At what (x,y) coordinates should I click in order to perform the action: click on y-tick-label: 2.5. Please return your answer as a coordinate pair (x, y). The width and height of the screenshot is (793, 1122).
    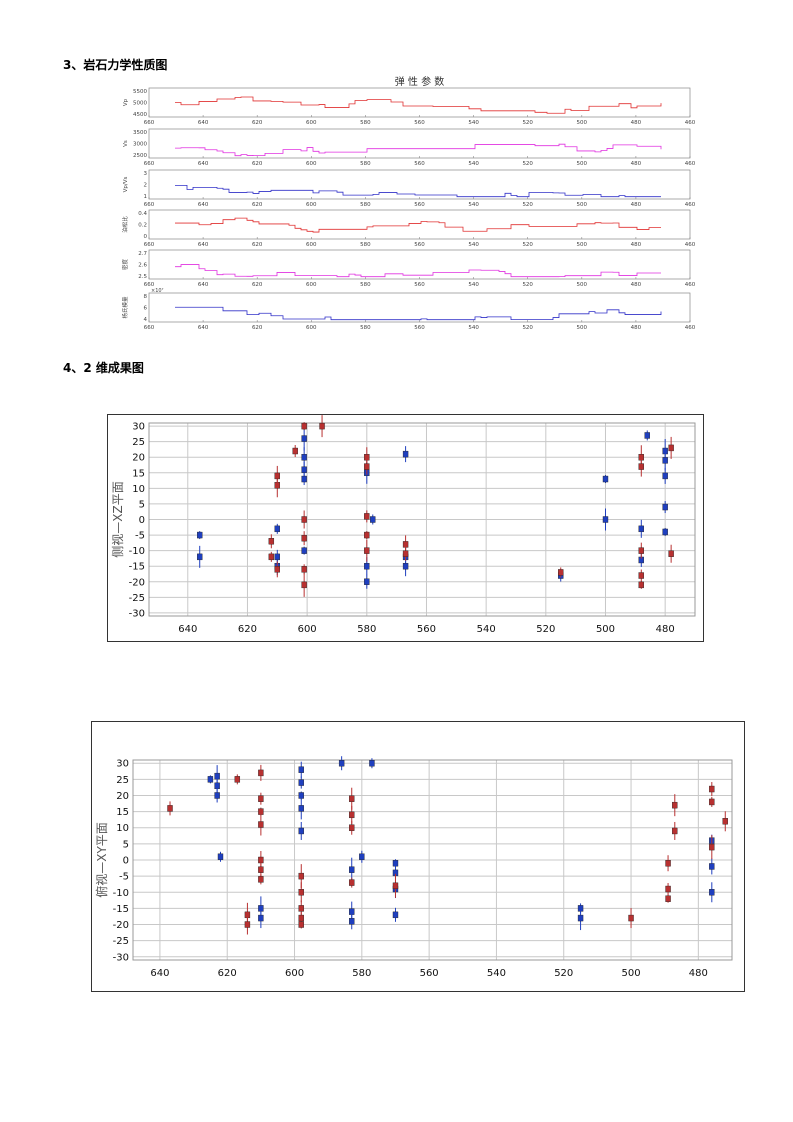
    Looking at the image, I should click on (142, 277).